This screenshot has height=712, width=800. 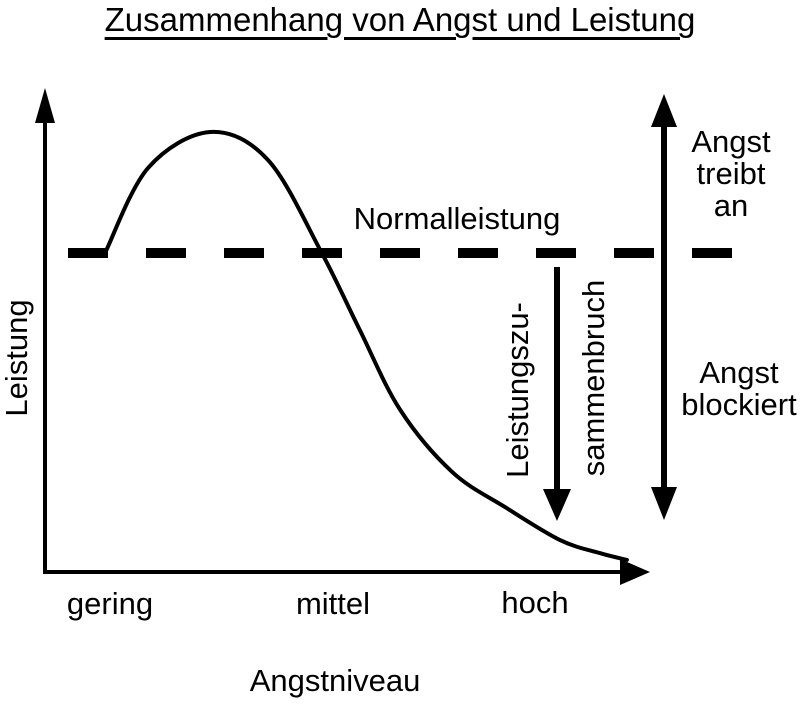 What do you see at coordinates (593, 378) in the screenshot?
I see `breakdown-label-part2: sammenbruch` at bounding box center [593, 378].